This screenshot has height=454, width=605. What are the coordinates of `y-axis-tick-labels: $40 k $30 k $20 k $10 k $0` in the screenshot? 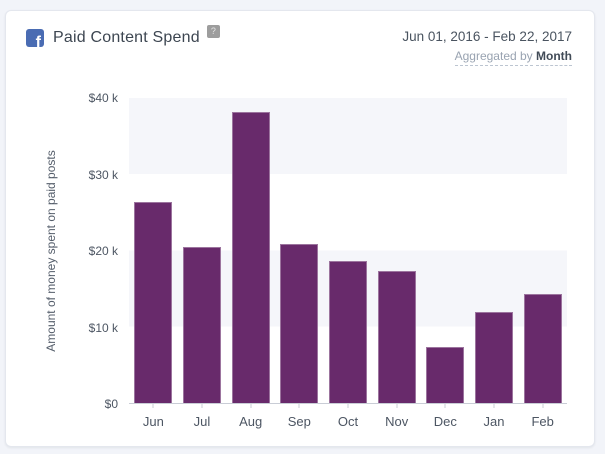 It's located at (62, 251).